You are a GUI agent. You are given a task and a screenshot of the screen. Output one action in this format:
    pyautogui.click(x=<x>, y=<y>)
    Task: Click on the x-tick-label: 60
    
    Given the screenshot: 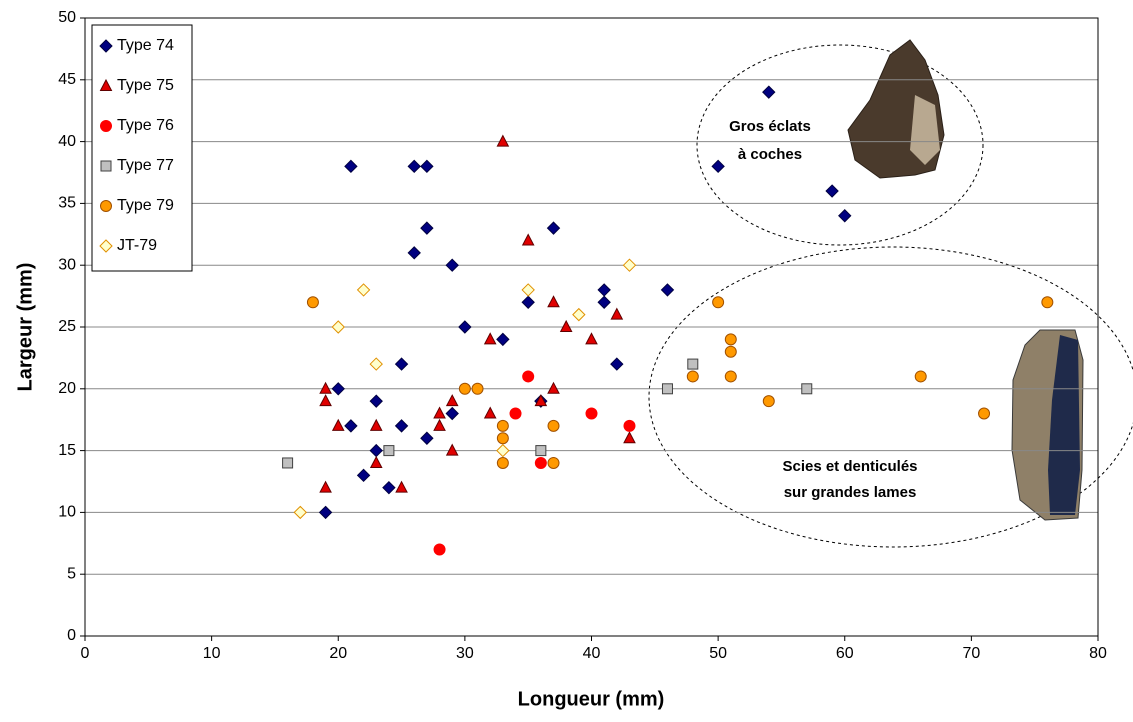 What is the action you would take?
    pyautogui.click(x=845, y=653)
    